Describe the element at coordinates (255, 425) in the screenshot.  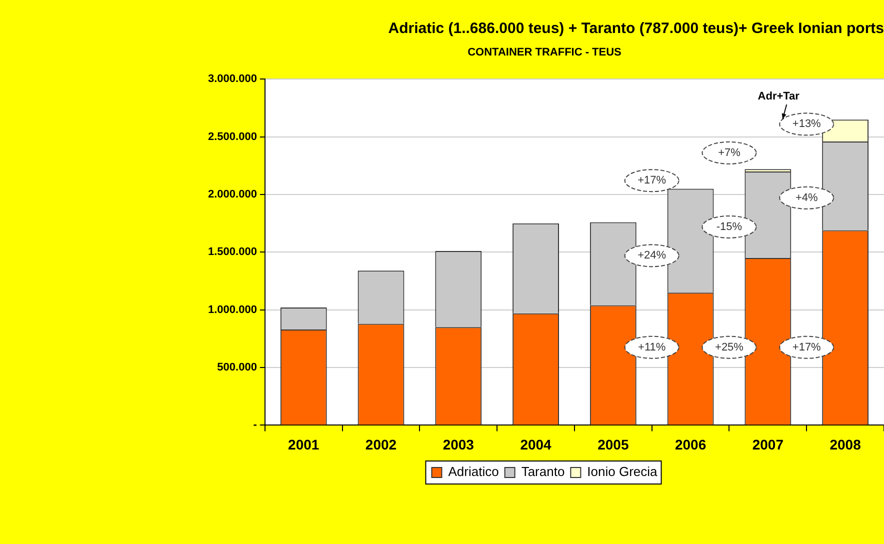
I see `y-tick-label: -` at that location.